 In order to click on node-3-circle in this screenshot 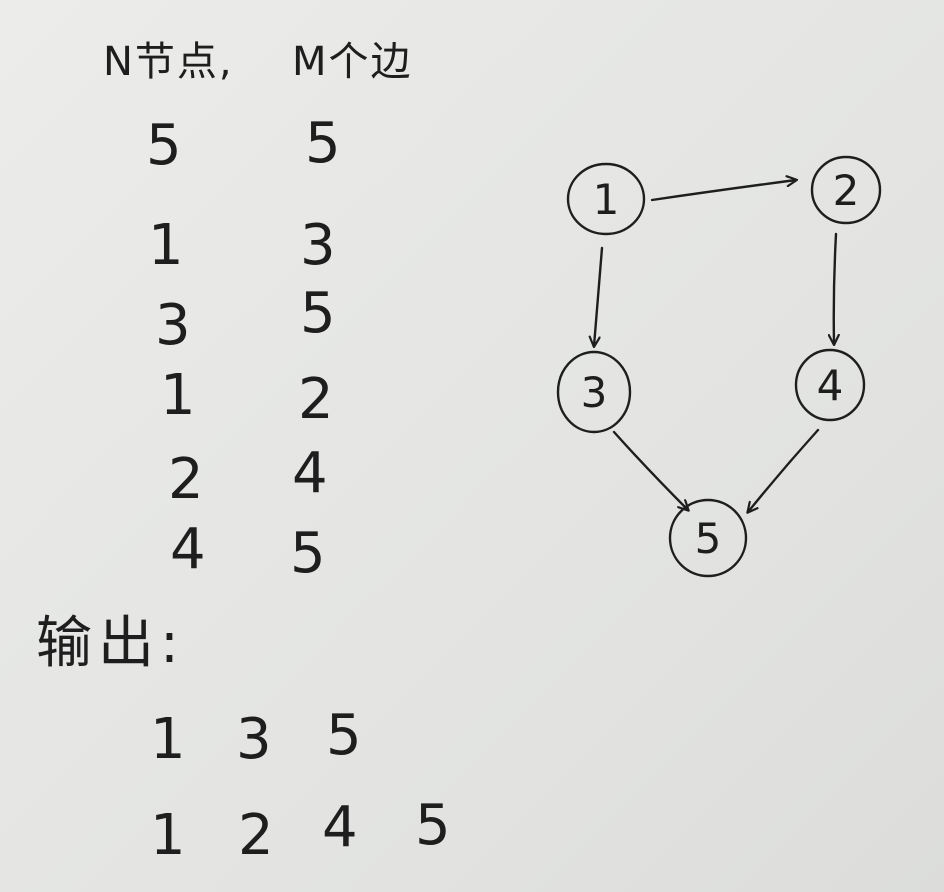, I will do `click(594, 392)`.